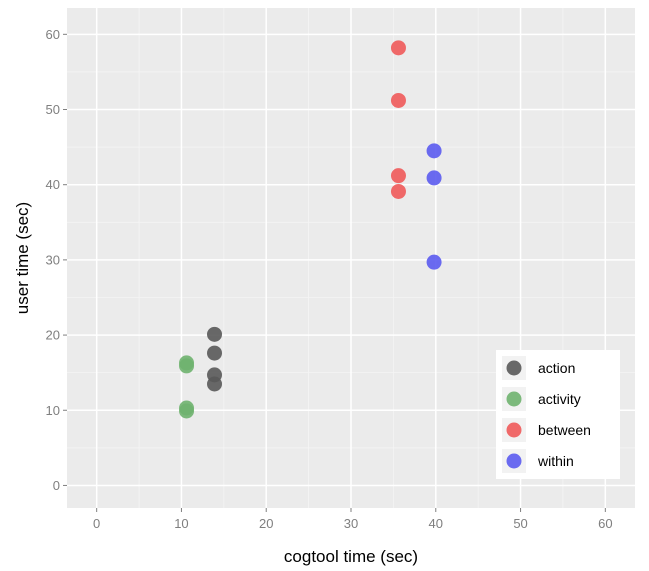 The width and height of the screenshot is (649, 571). I want to click on legend-swatch-between, so click(514, 430).